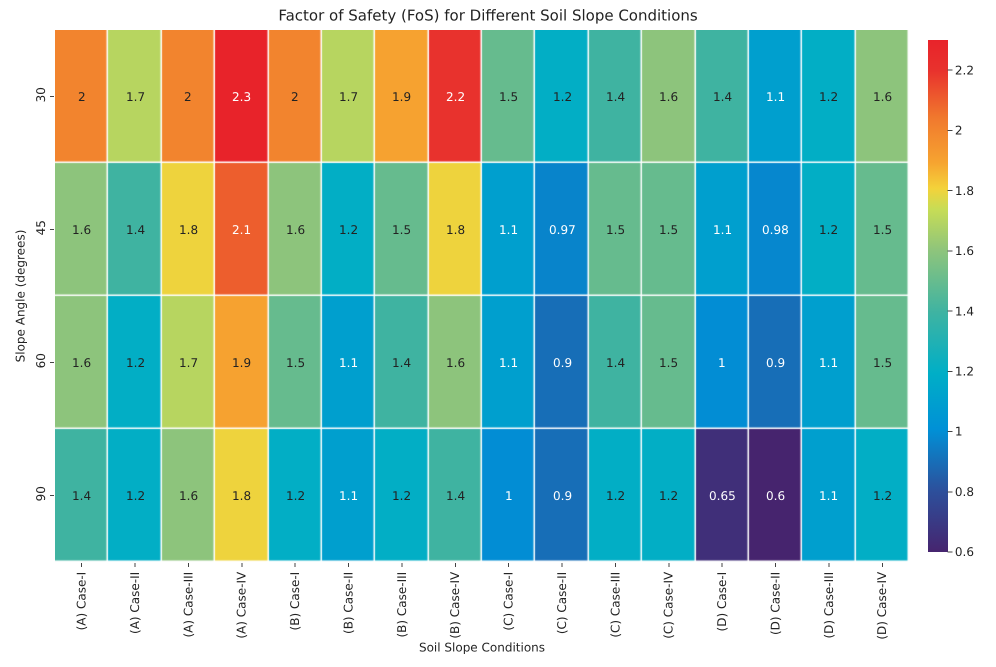  Describe the element at coordinates (509, 601) in the screenshot. I see `x-tick-label: (C) Case-I` at that location.